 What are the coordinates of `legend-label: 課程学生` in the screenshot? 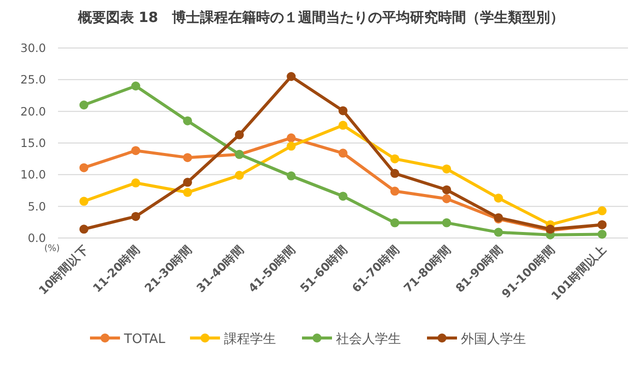 It's located at (250, 339).